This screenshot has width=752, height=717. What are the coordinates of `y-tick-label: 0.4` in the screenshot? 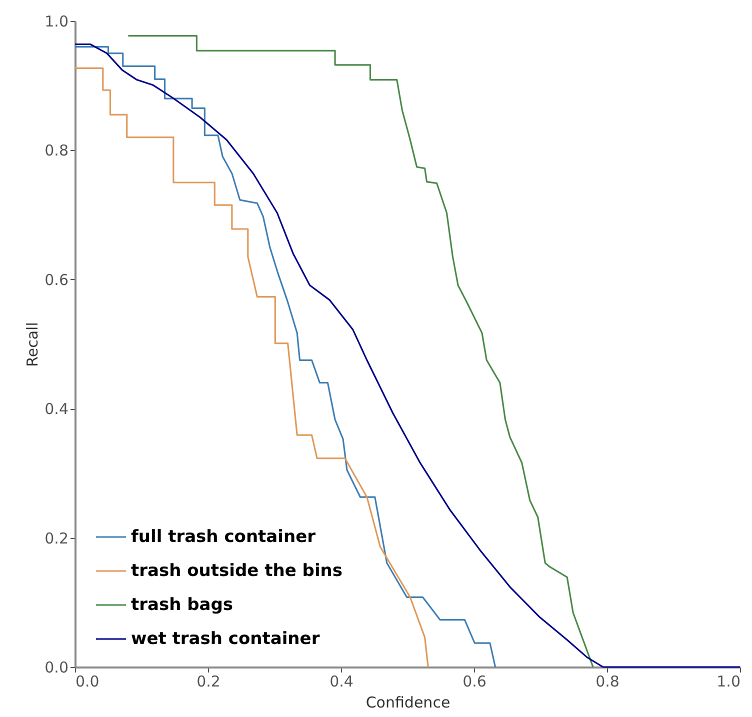 It's located at (56, 409).